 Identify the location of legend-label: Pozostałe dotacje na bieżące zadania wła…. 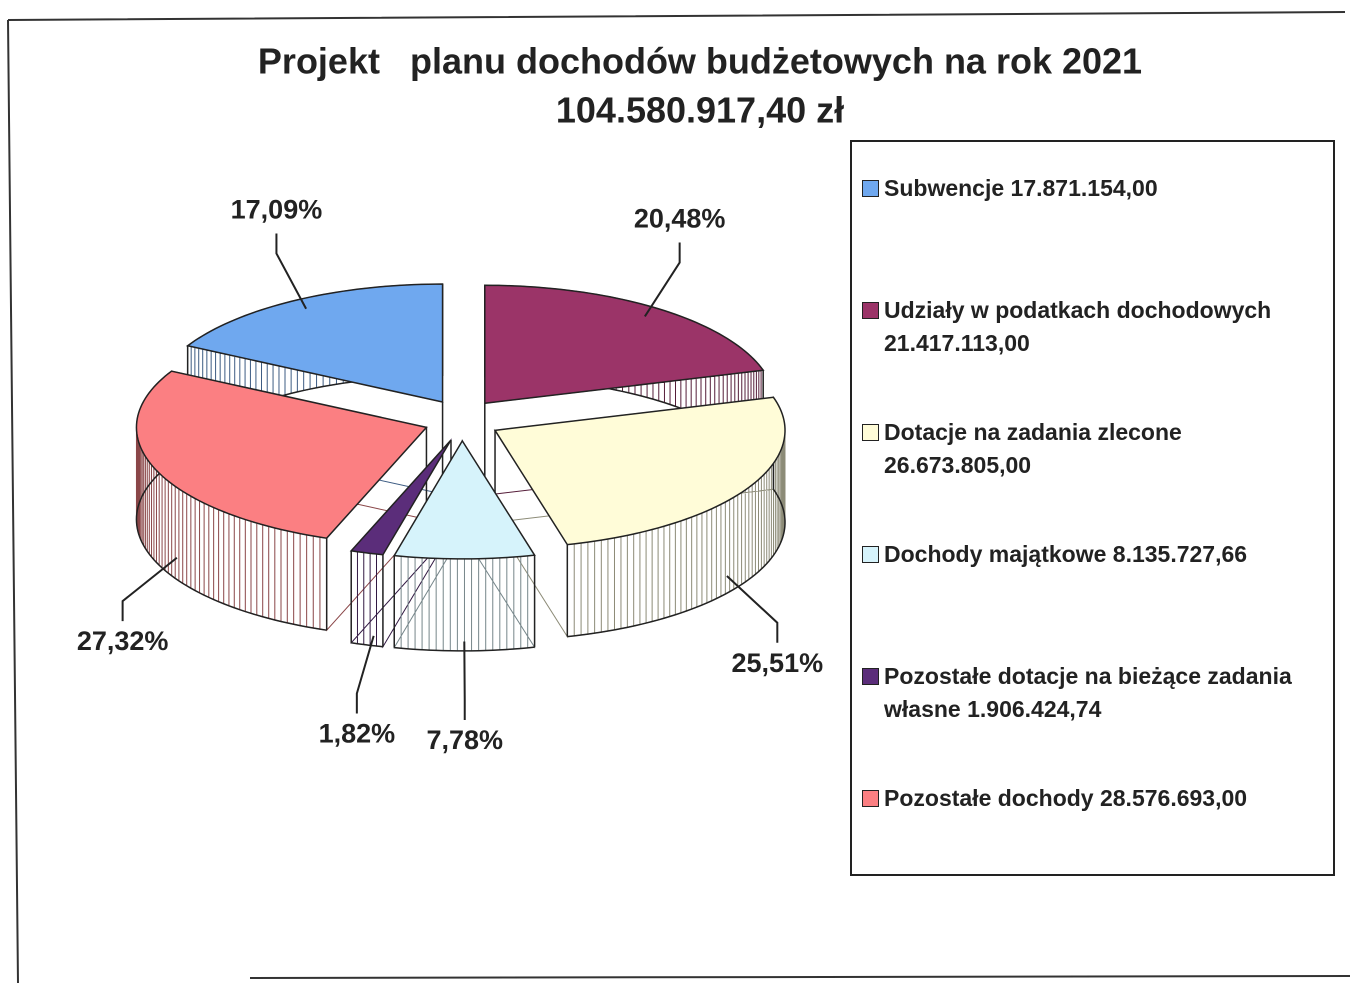
(1088, 692).